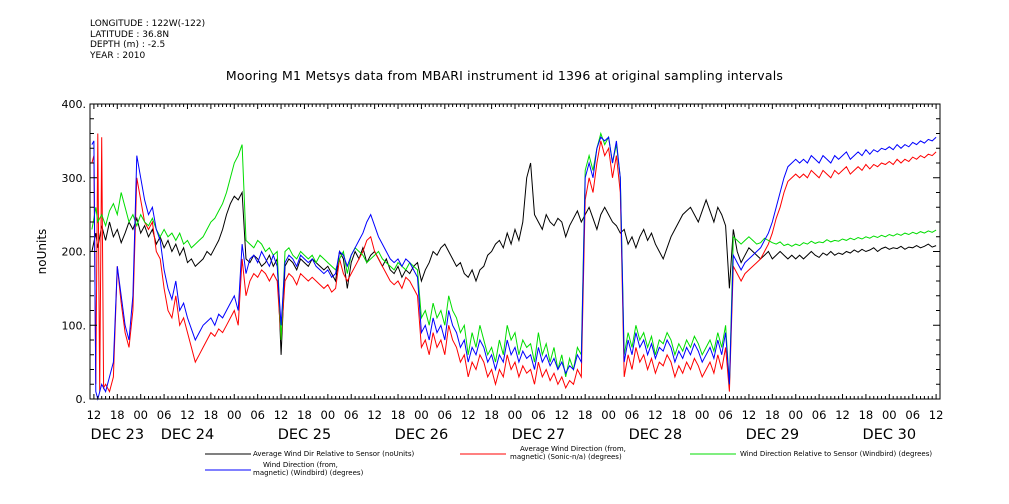 The height and width of the screenshot is (504, 1009). Describe the element at coordinates (773, 435) in the screenshot. I see `x-day-label: DEC 29` at that location.